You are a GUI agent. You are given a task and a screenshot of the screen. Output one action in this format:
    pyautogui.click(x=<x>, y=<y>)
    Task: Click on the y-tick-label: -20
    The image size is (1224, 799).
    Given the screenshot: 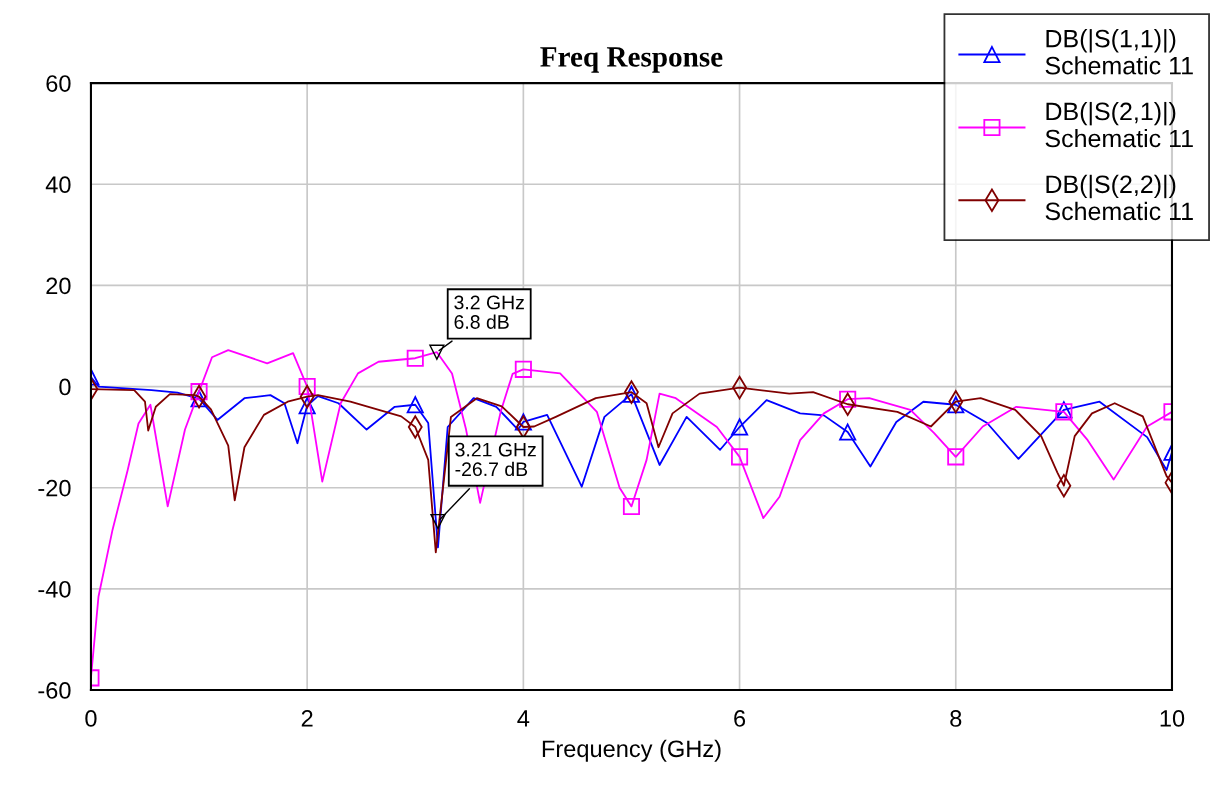 What is the action you would take?
    pyautogui.click(x=54, y=488)
    